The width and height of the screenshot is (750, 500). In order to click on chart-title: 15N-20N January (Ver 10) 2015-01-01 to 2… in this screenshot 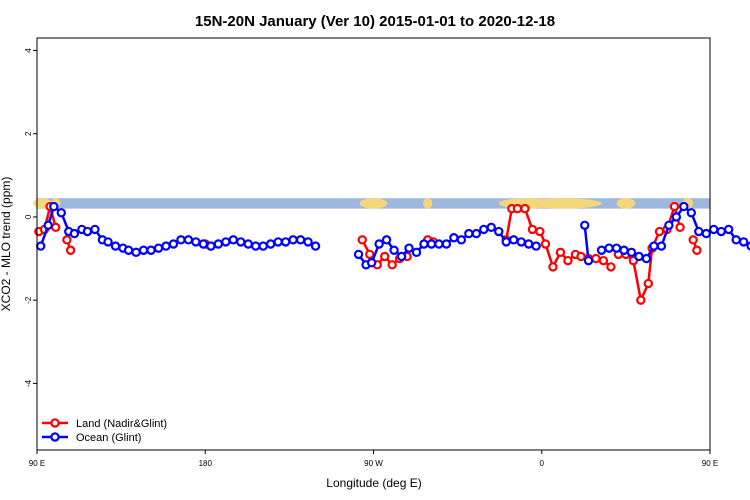, I will do `click(375, 21)`.